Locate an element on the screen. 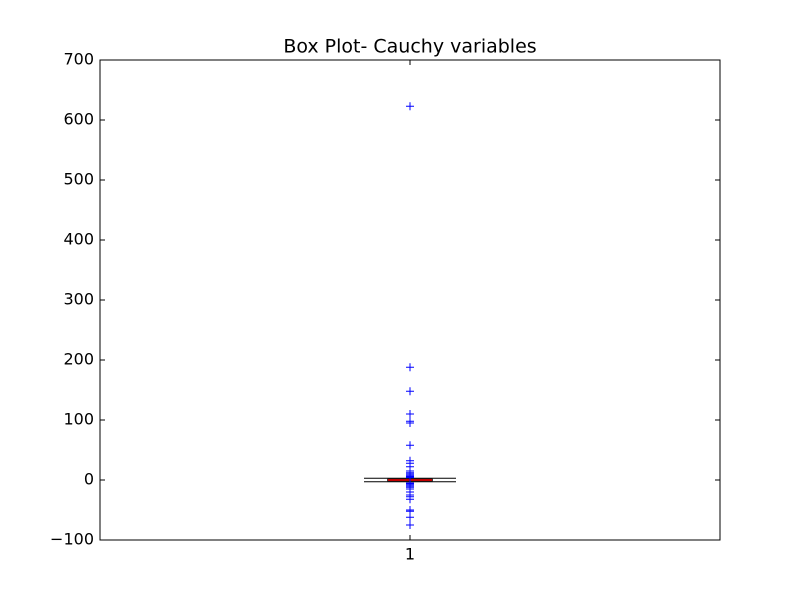 Image resolution: width=800 pixels, height=600 pixels. chart-title: Box Plot- Cauchy variables is located at coordinates (409, 47).